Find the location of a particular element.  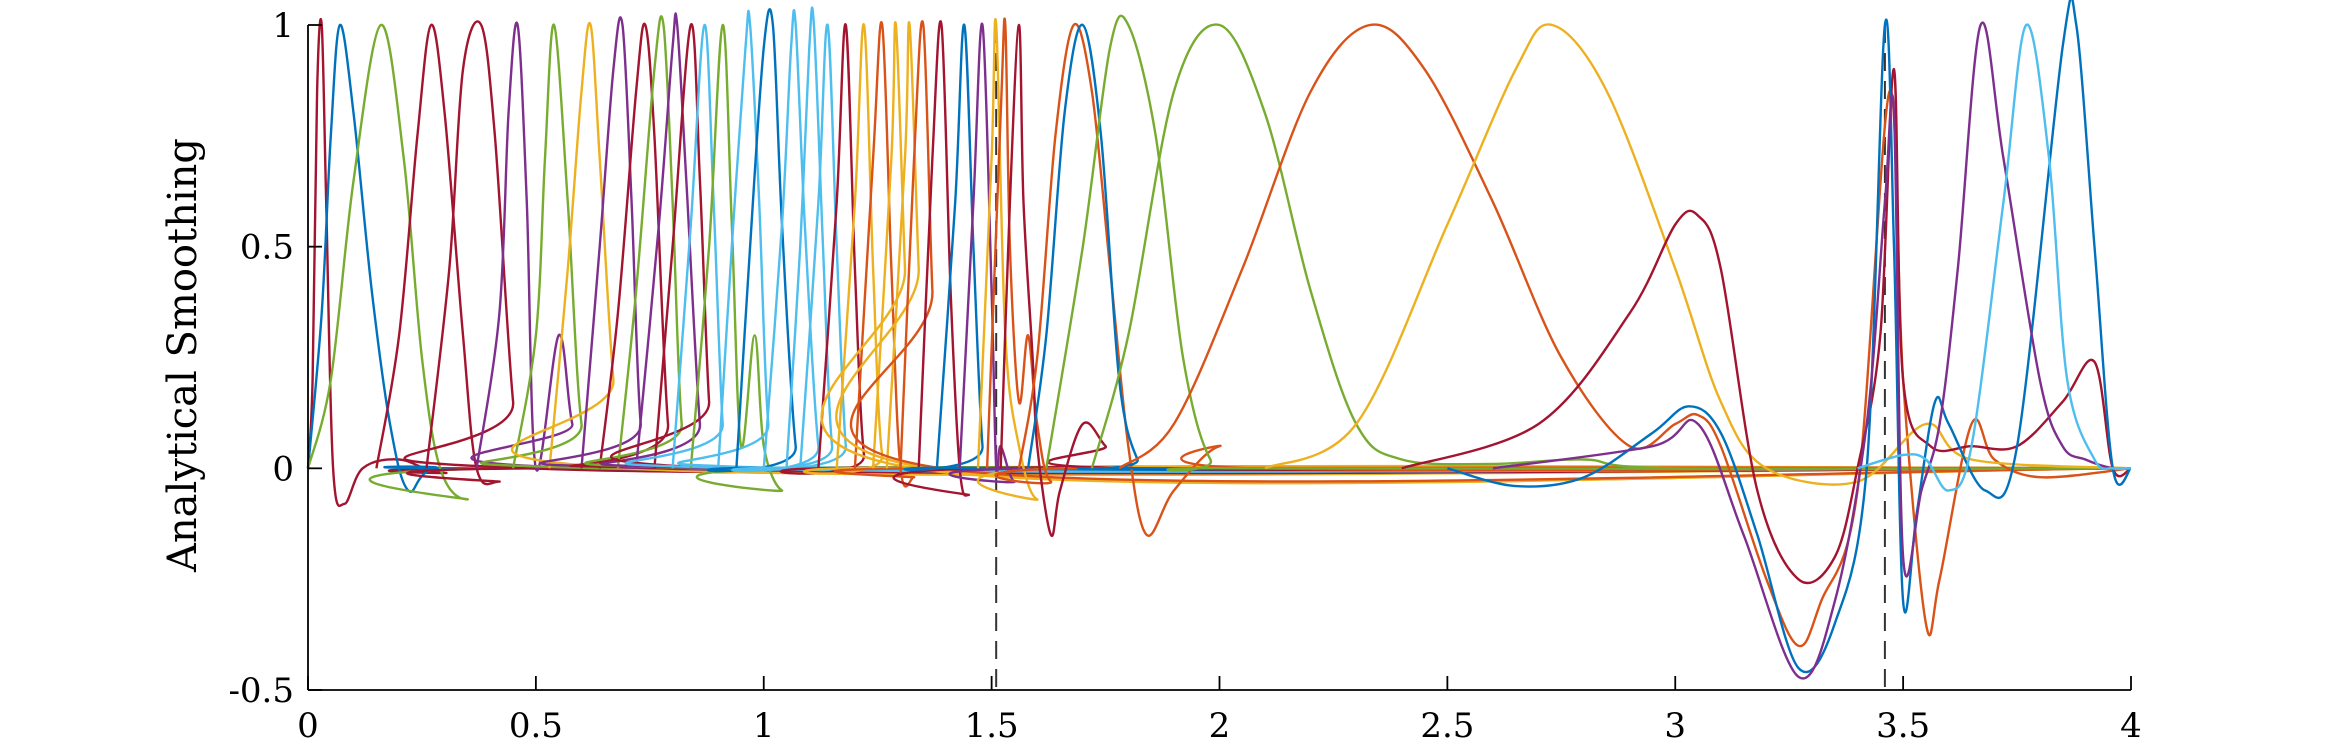

x-tick-label: 0.5 is located at coordinates (536, 726).